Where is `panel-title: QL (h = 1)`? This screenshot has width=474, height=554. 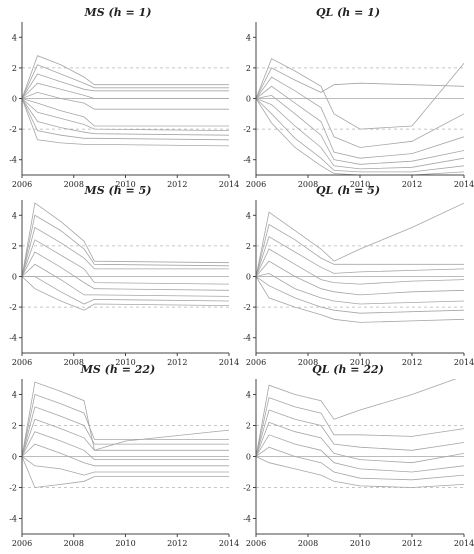
panel-title: QL (h = 1) is located at coordinates (348, 12).